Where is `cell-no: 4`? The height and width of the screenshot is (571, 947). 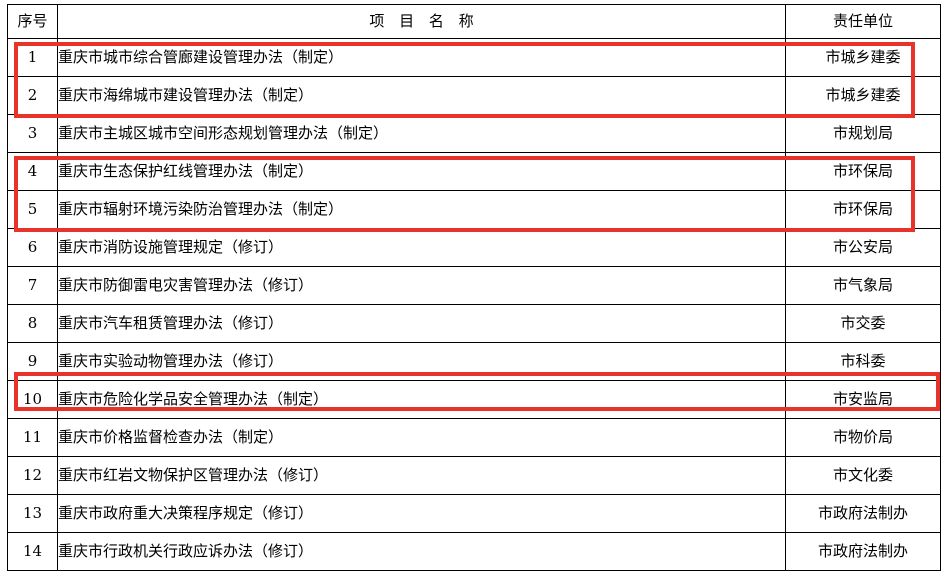 cell-no: 4 is located at coordinates (32, 171).